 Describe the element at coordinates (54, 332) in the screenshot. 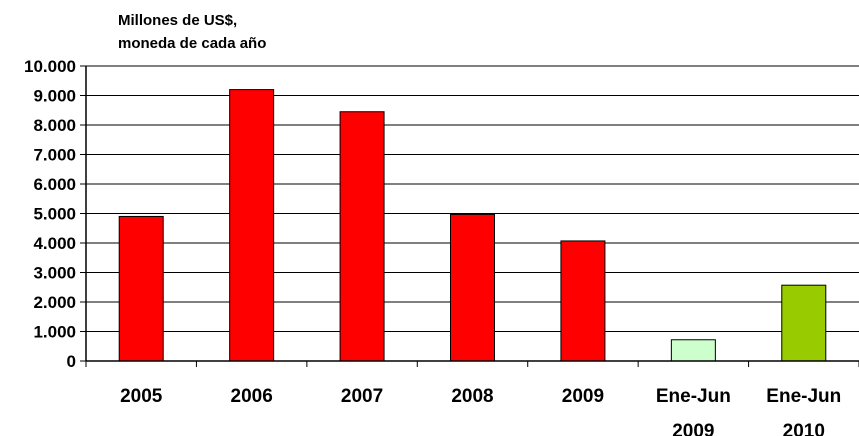

I see `y-tick-label: 1.000` at that location.